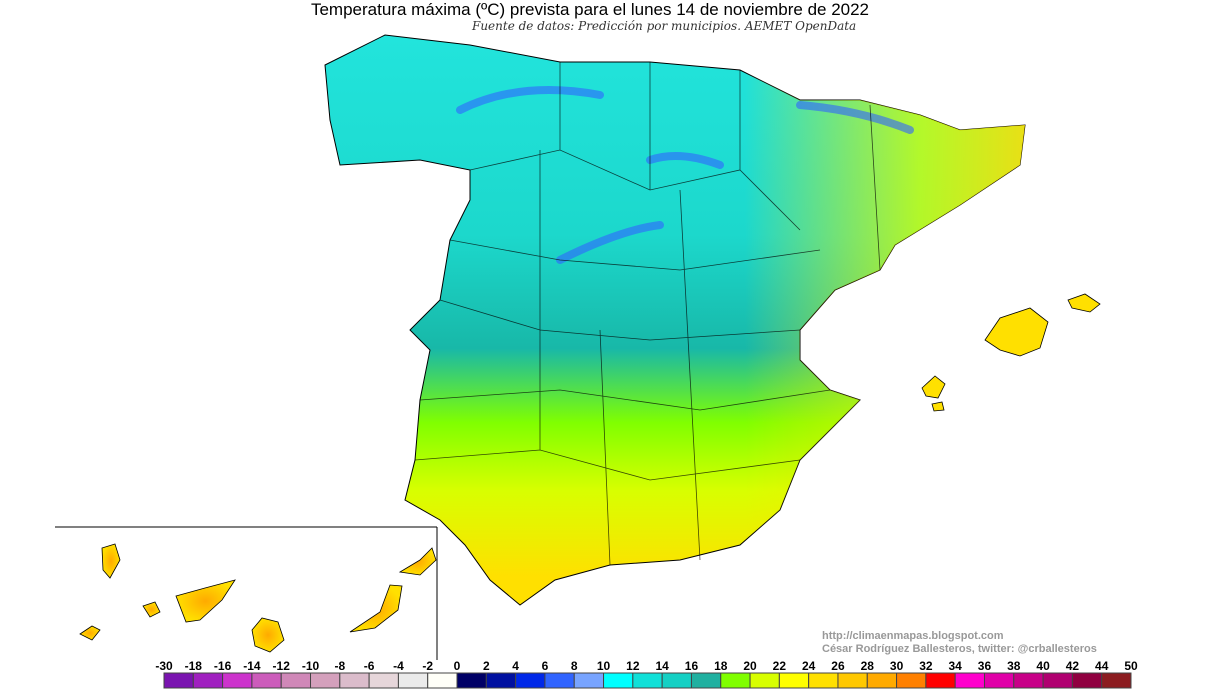 This screenshot has width=1231, height=692. What do you see at coordinates (246, 593) in the screenshot?
I see `canary-islands-inset` at bounding box center [246, 593].